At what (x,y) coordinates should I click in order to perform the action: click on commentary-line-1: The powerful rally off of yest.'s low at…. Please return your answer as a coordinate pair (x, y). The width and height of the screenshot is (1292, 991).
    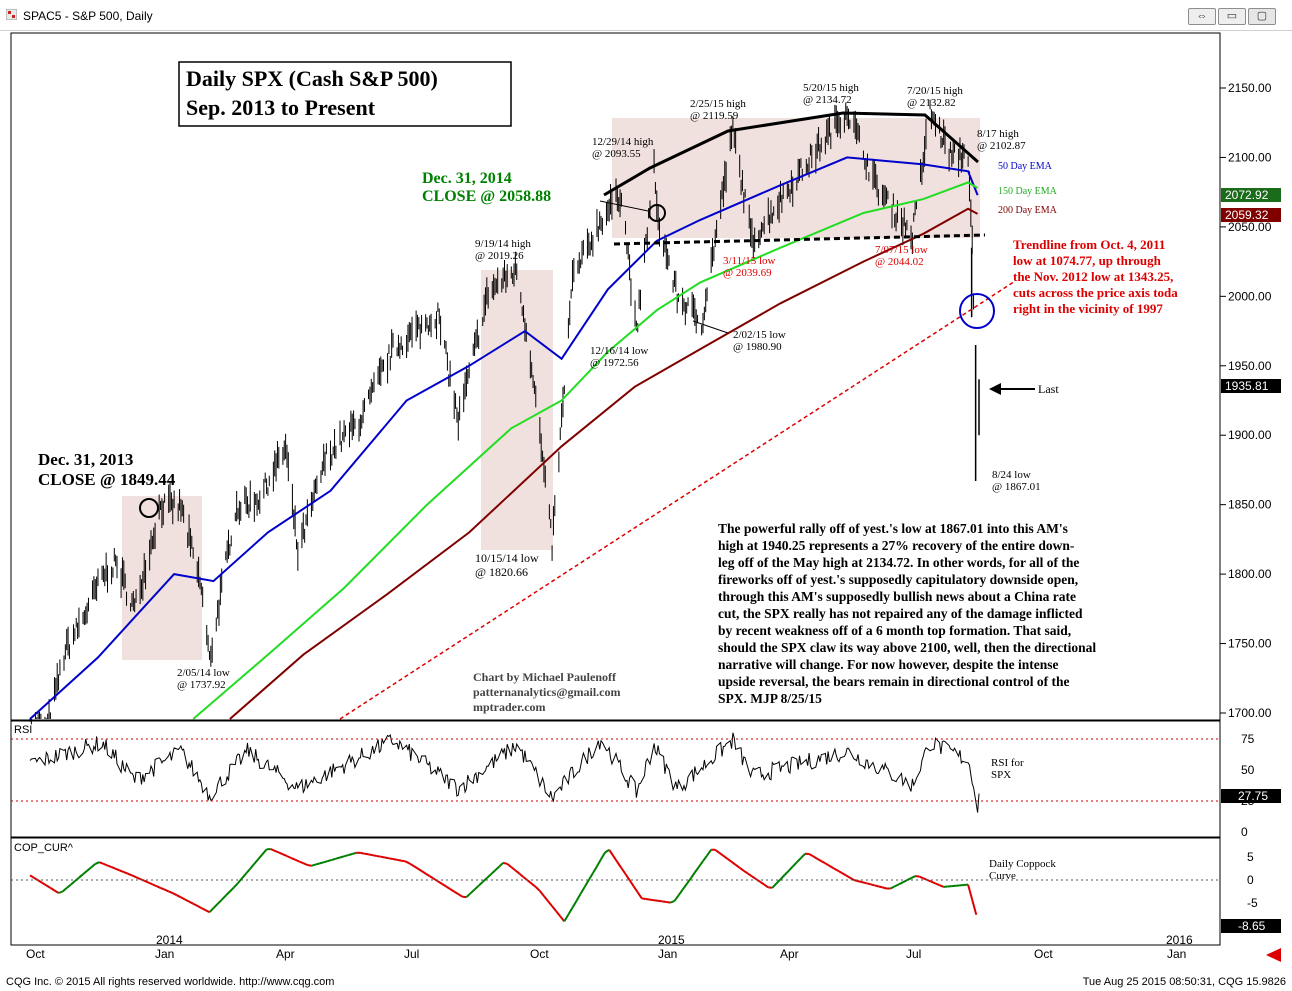
    Looking at the image, I should click on (893, 528).